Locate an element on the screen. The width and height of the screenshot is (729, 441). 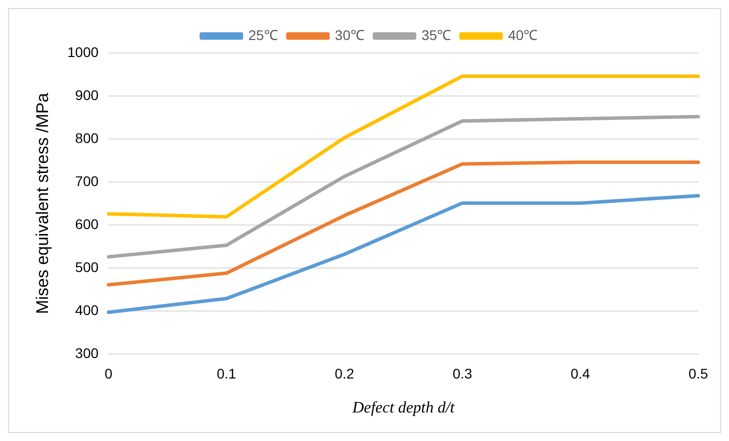
y-tick-label: 700 is located at coordinates (87, 180).